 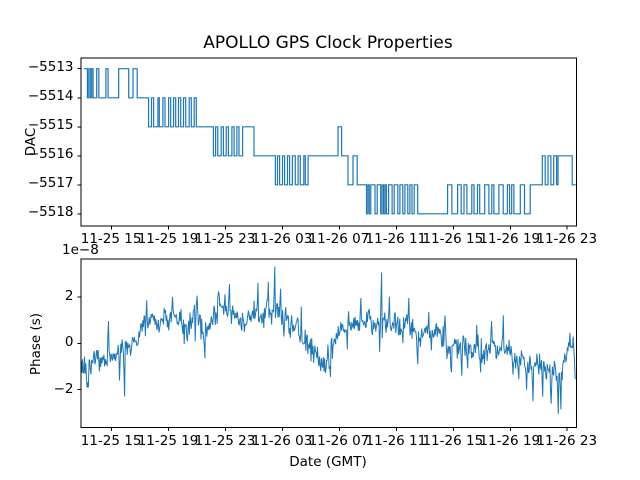 What do you see at coordinates (50, 67) in the screenshot?
I see `y-tick-label: −5513` at bounding box center [50, 67].